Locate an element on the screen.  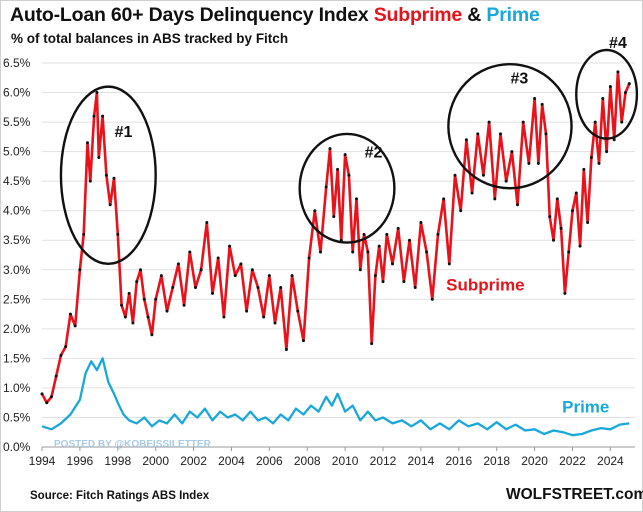
x-tick-label: 2008 is located at coordinates (307, 461).